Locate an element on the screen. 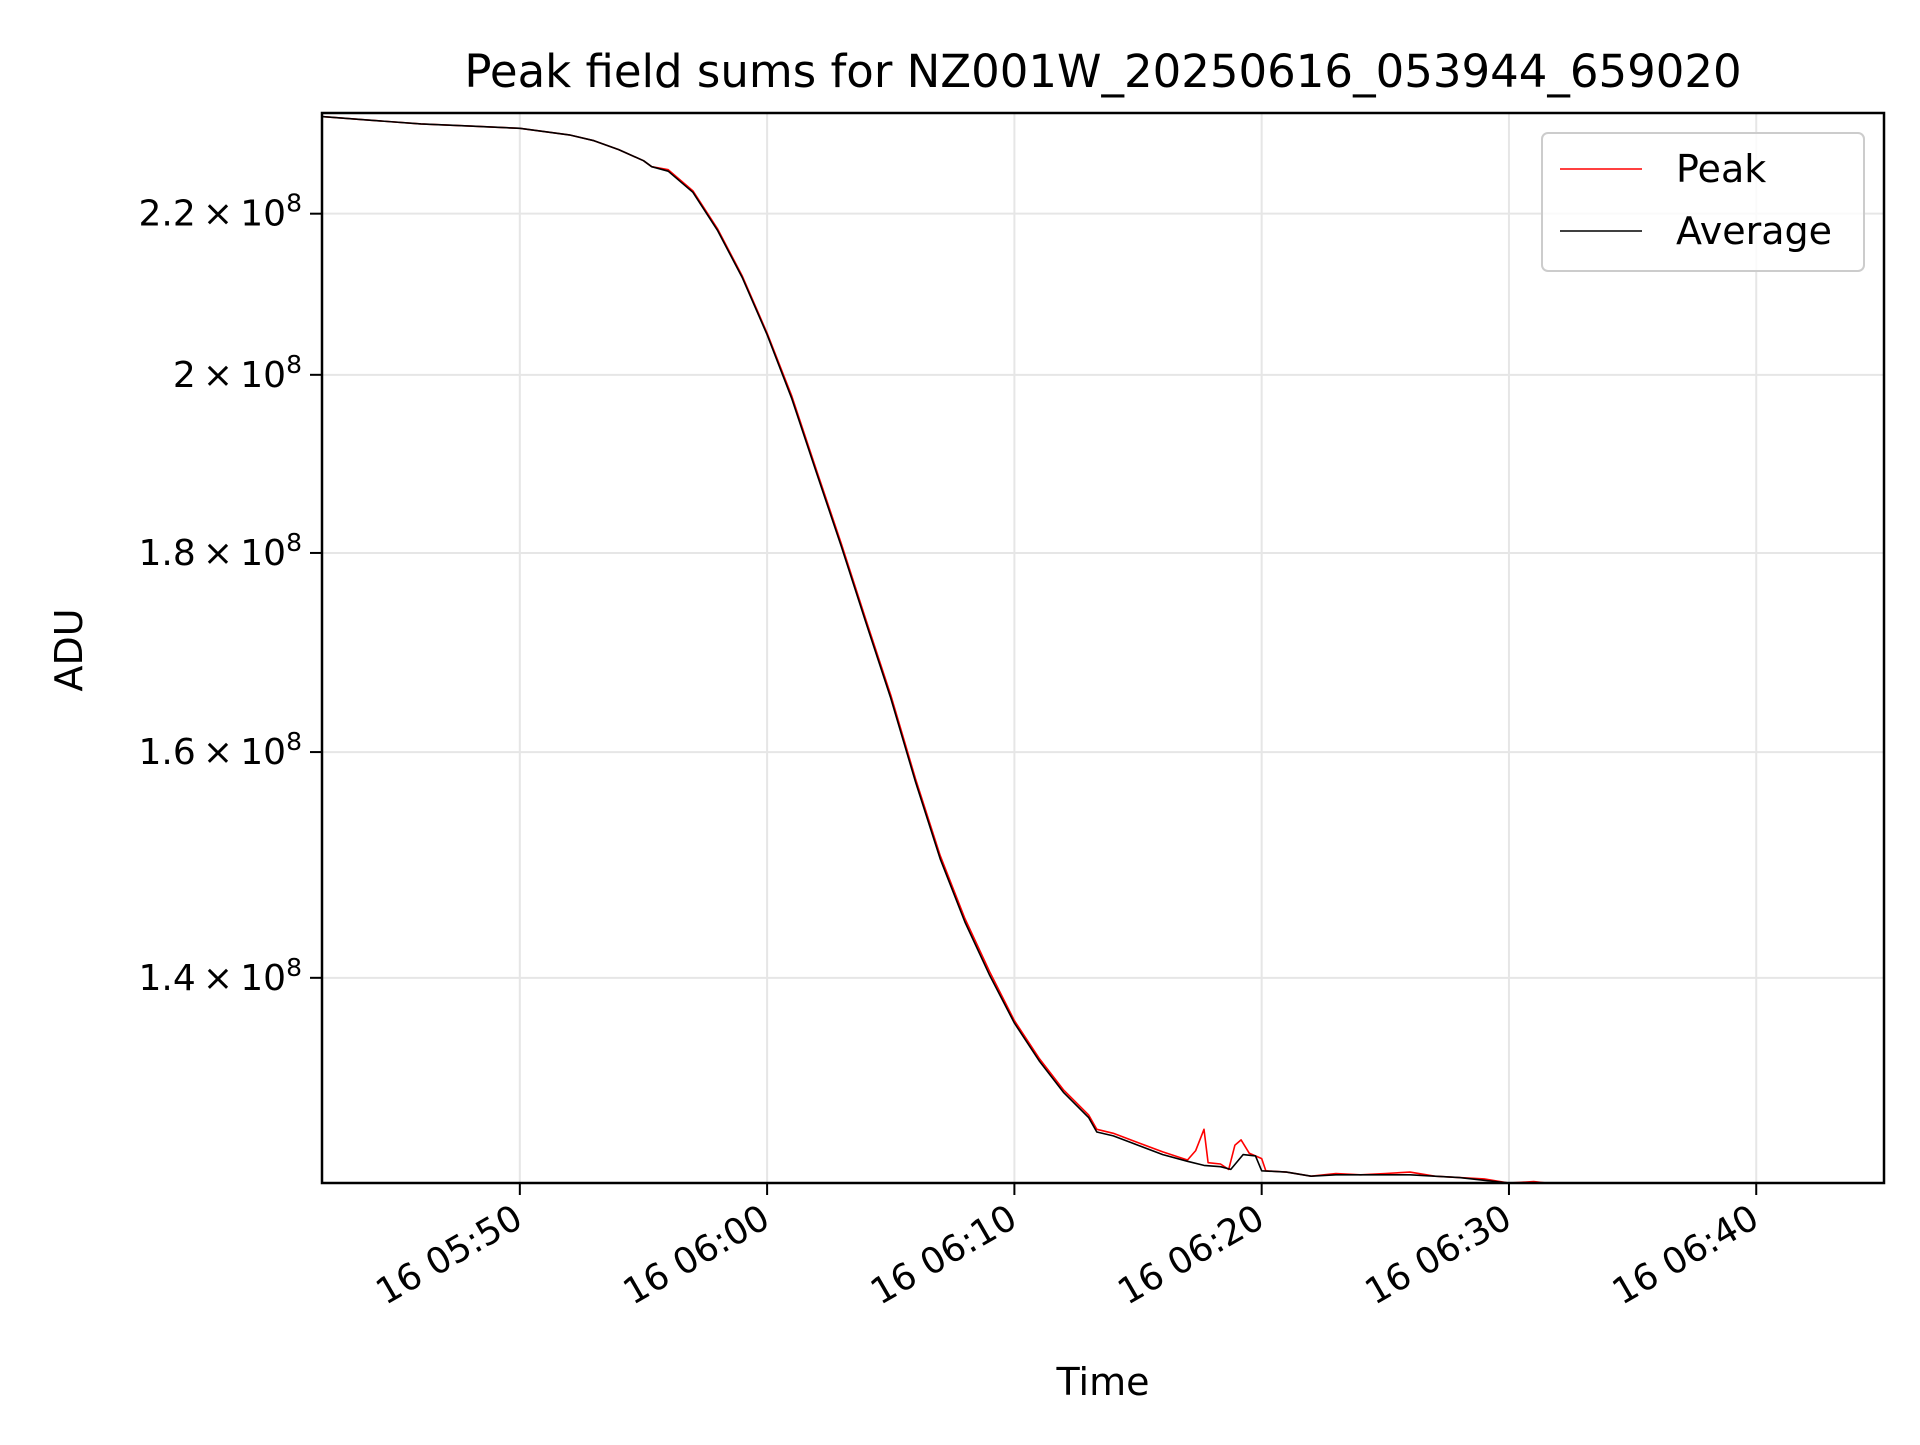 This screenshot has height=1445, width=1920. y-tick-label: 1.6 × 108 is located at coordinates (220, 750).